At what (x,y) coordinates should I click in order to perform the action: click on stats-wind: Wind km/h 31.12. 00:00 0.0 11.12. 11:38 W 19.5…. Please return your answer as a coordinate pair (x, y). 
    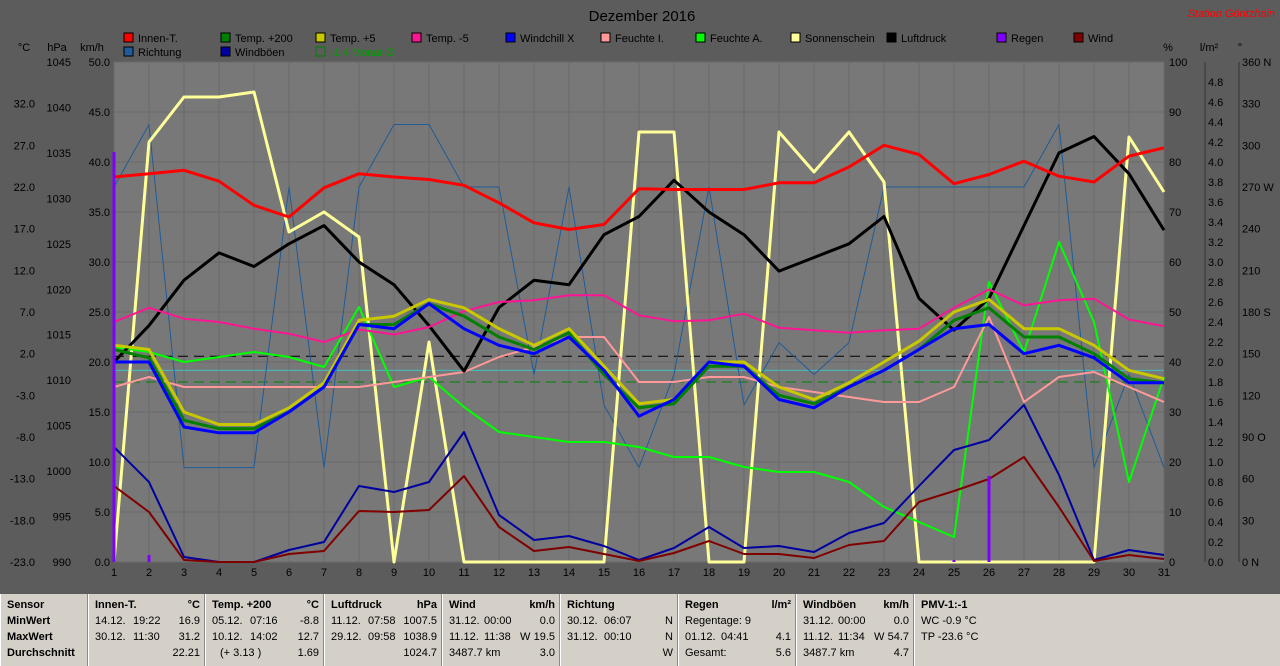
    Looking at the image, I should click on (501, 630).